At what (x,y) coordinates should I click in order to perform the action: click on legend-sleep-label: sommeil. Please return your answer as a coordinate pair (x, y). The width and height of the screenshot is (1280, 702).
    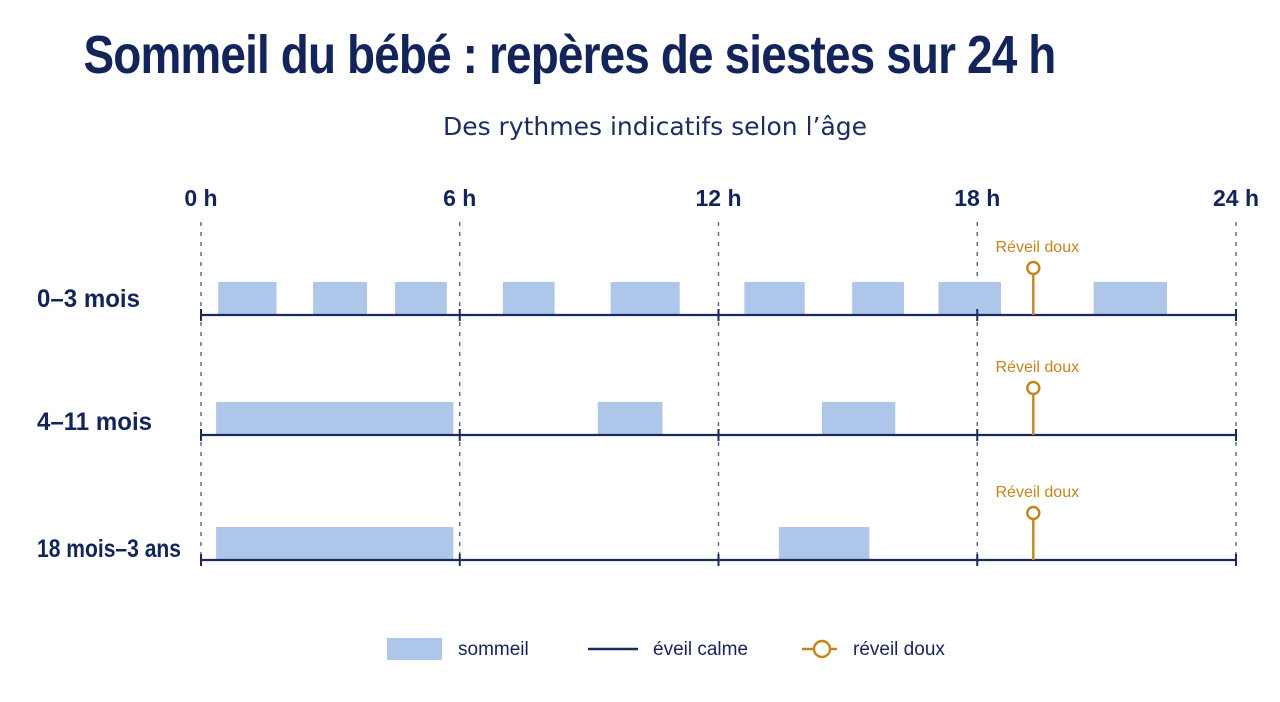
    Looking at the image, I should click on (493, 649).